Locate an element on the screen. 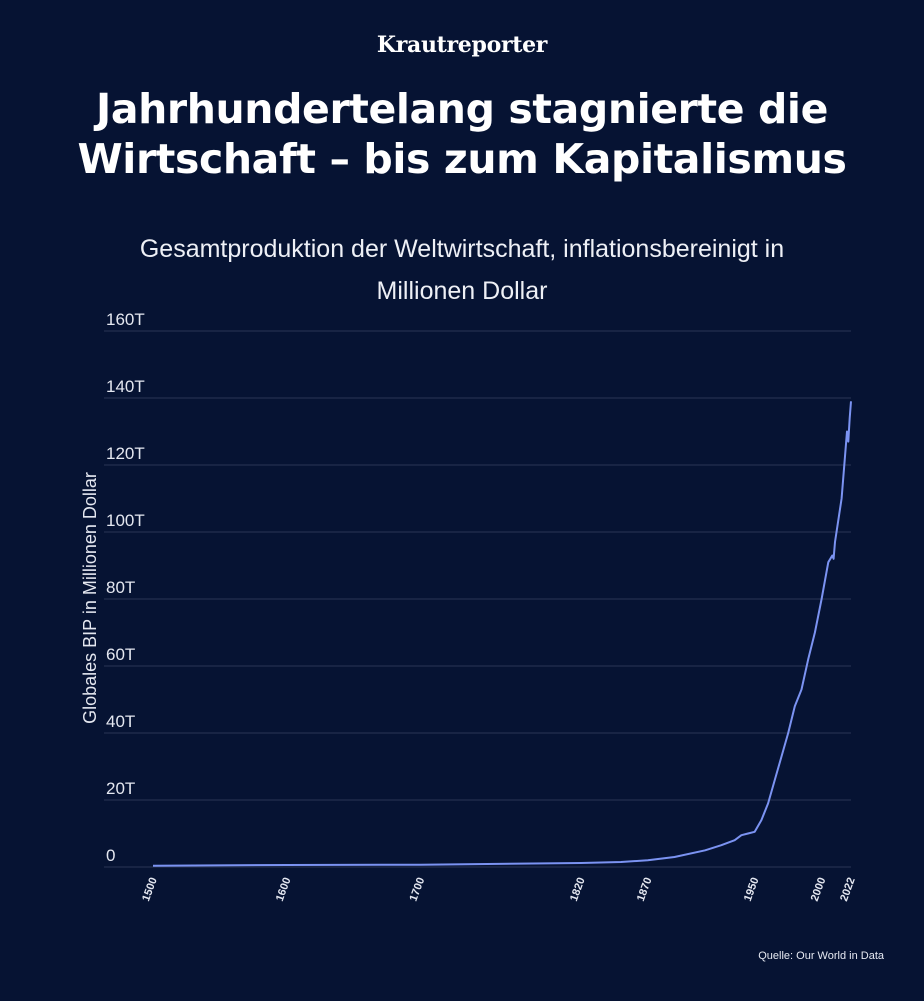 The image size is (924, 1001). y-tick-label: 0 is located at coordinates (110, 855).